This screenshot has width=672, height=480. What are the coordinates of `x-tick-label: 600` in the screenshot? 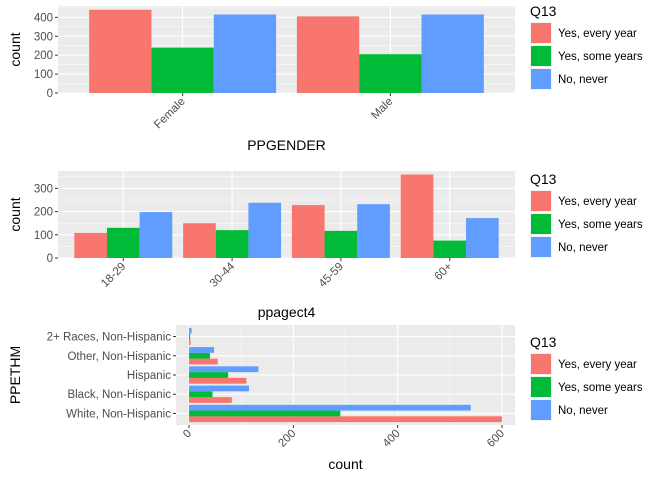 It's located at (496, 439).